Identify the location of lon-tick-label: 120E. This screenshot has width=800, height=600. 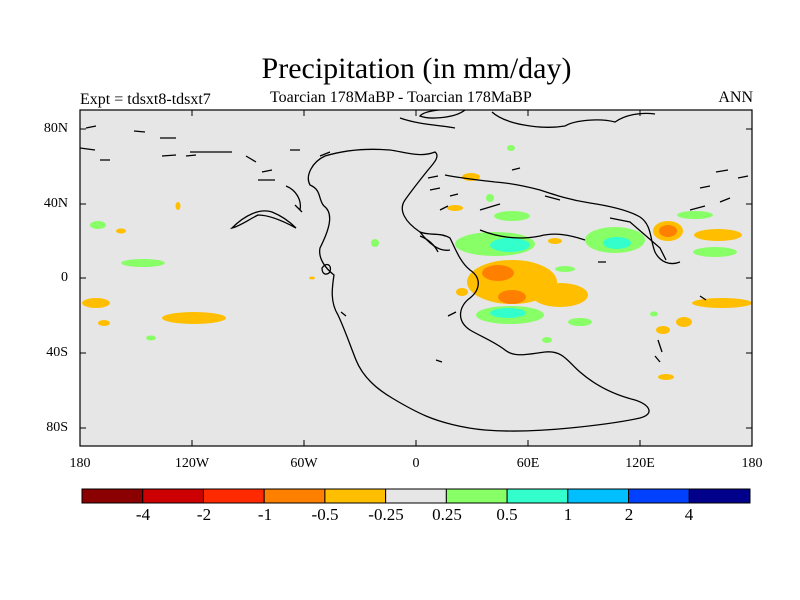
(640, 463).